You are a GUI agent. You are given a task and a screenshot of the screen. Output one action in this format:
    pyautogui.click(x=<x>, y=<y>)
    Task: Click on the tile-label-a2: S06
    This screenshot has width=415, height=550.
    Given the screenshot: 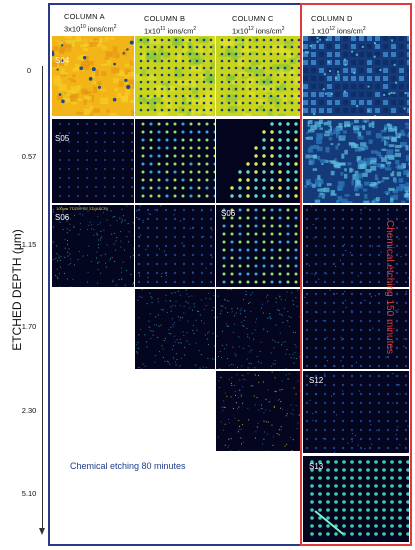 What is the action you would take?
    pyautogui.click(x=62, y=217)
    